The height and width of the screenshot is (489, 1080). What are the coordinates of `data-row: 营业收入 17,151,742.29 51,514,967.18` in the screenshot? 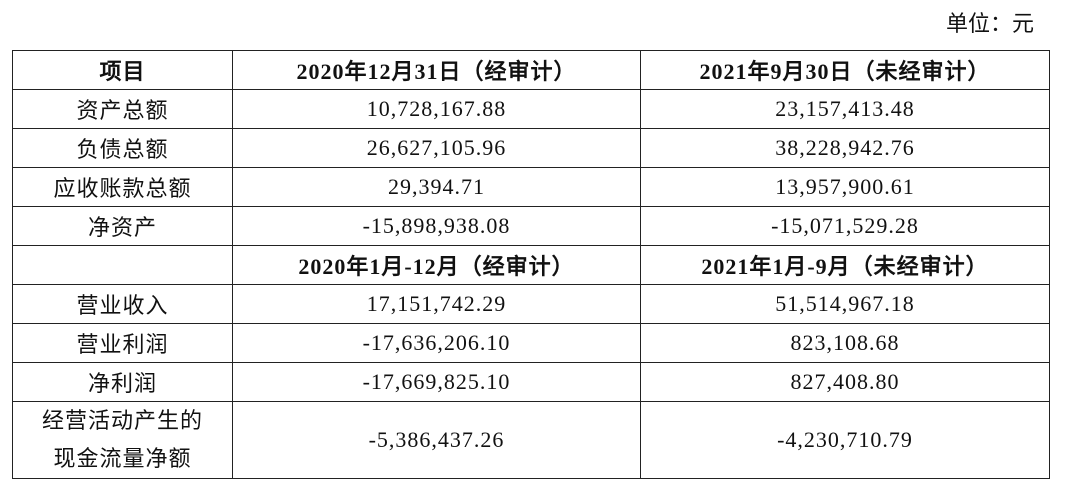 It's located at (531, 304).